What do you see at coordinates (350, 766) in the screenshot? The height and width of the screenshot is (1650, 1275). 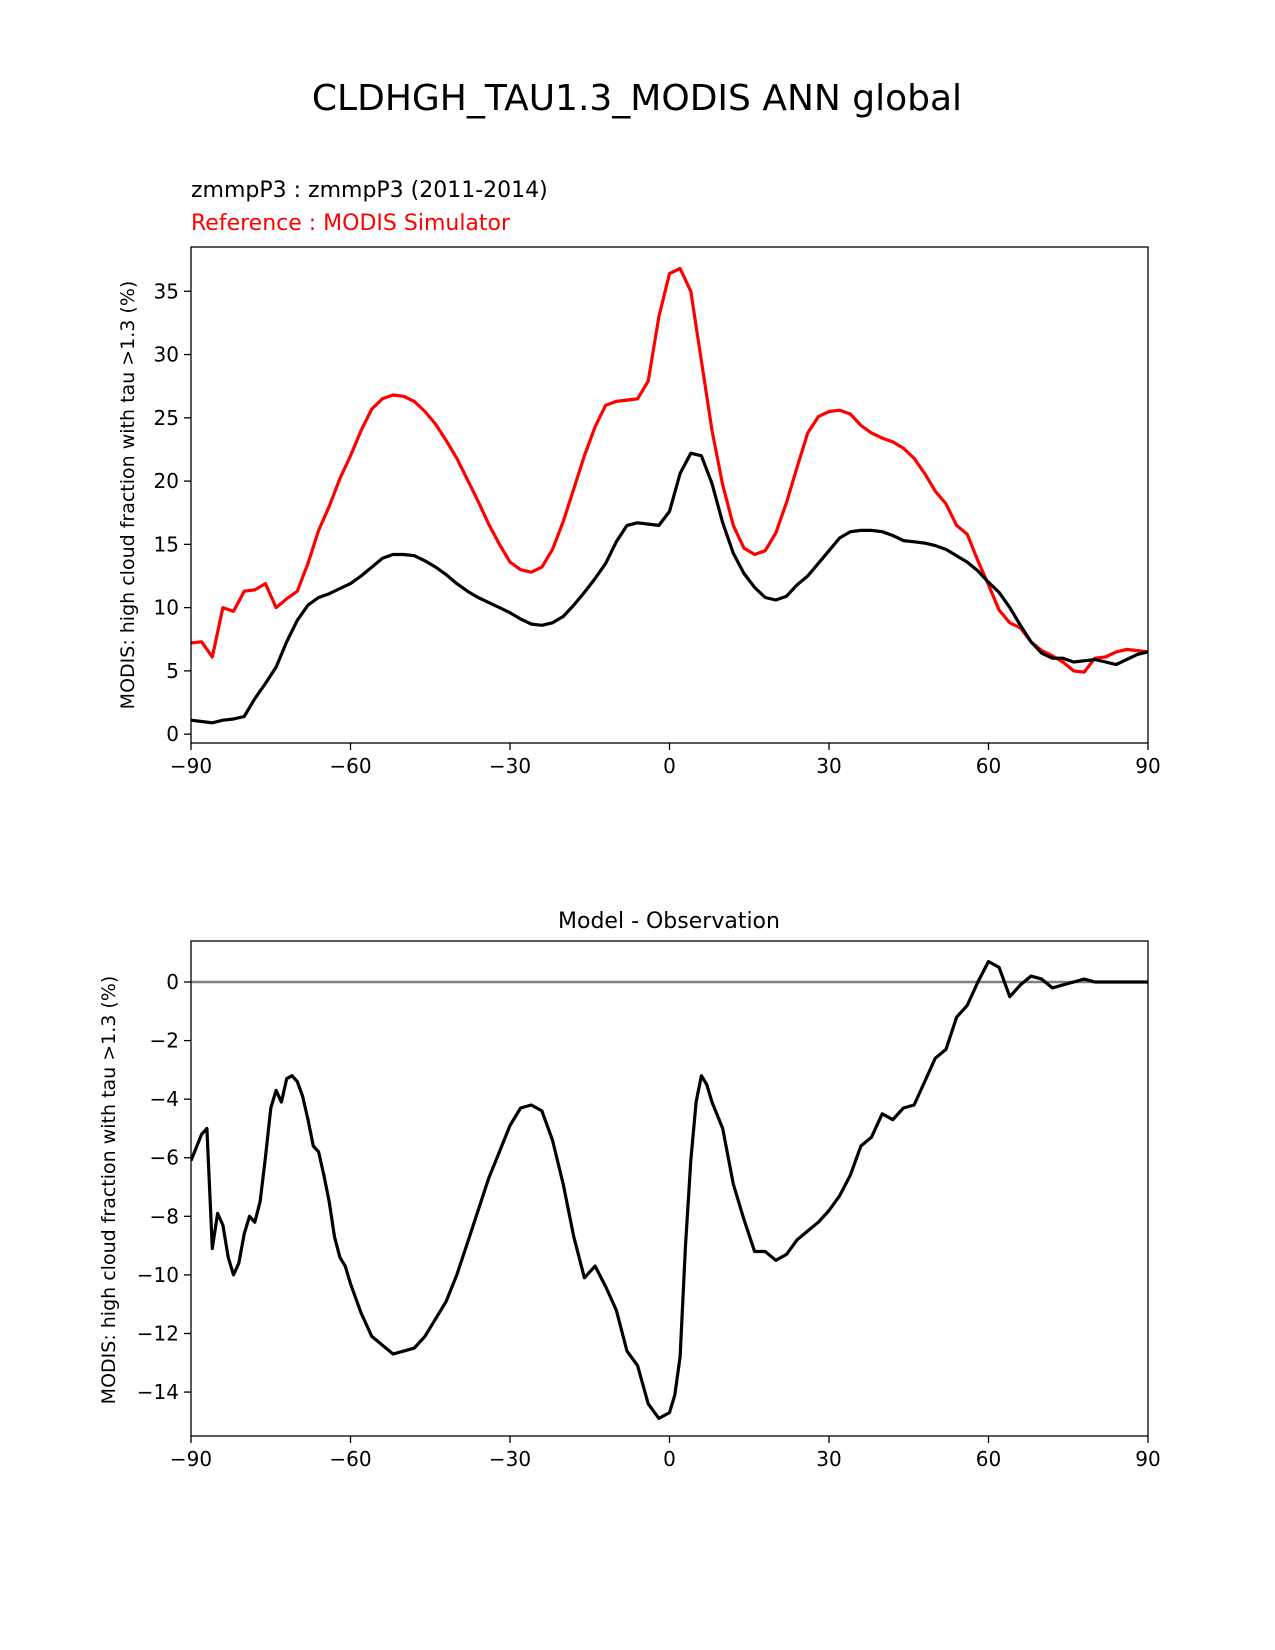 I see `top-x-tick-label: −60` at bounding box center [350, 766].